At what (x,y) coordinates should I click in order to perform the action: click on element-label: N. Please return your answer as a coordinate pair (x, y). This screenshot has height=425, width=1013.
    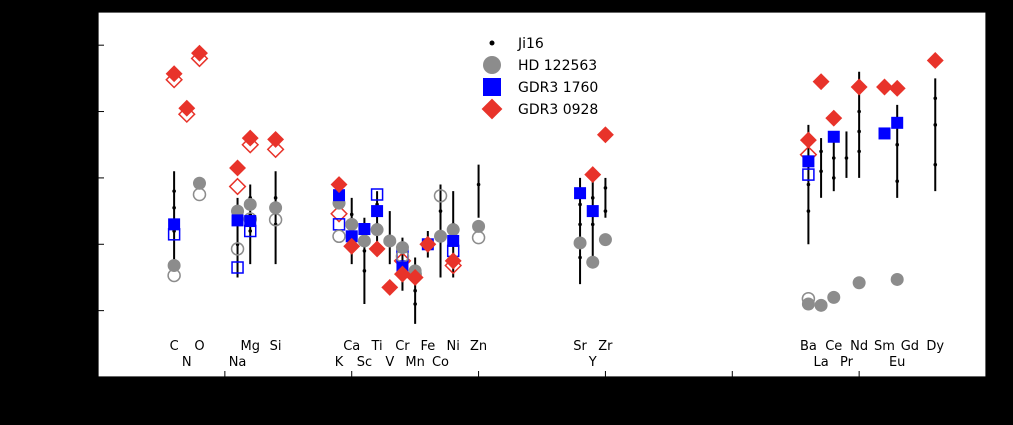
    Looking at the image, I should click on (187, 362).